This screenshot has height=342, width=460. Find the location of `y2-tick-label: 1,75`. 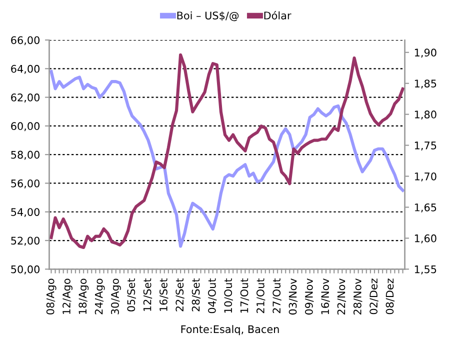

y2-tick-label: 1,75 is located at coordinates (425, 146).